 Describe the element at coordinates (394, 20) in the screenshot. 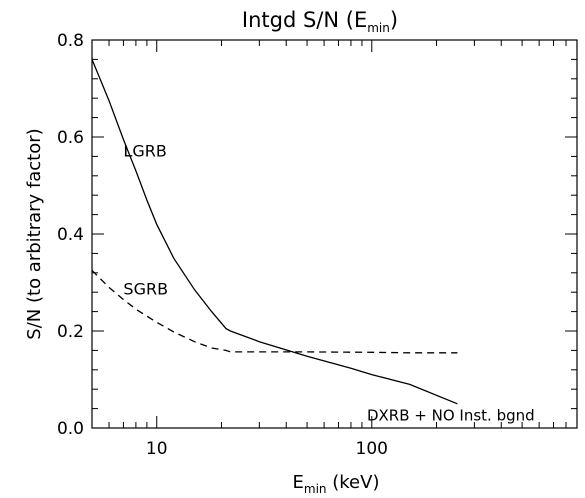

I see `chart-title-close: )` at that location.